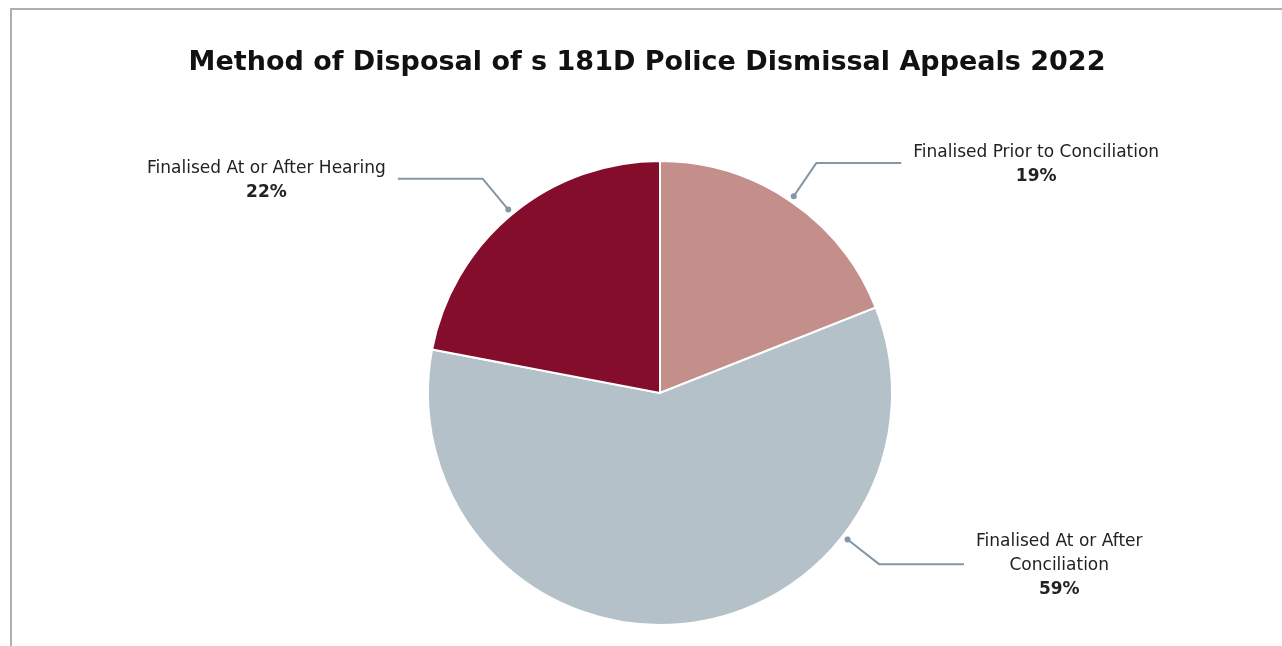 This screenshot has height=646, width=1282. I want to click on slice-label: Finalised At or After Hearing, so click(266, 166).